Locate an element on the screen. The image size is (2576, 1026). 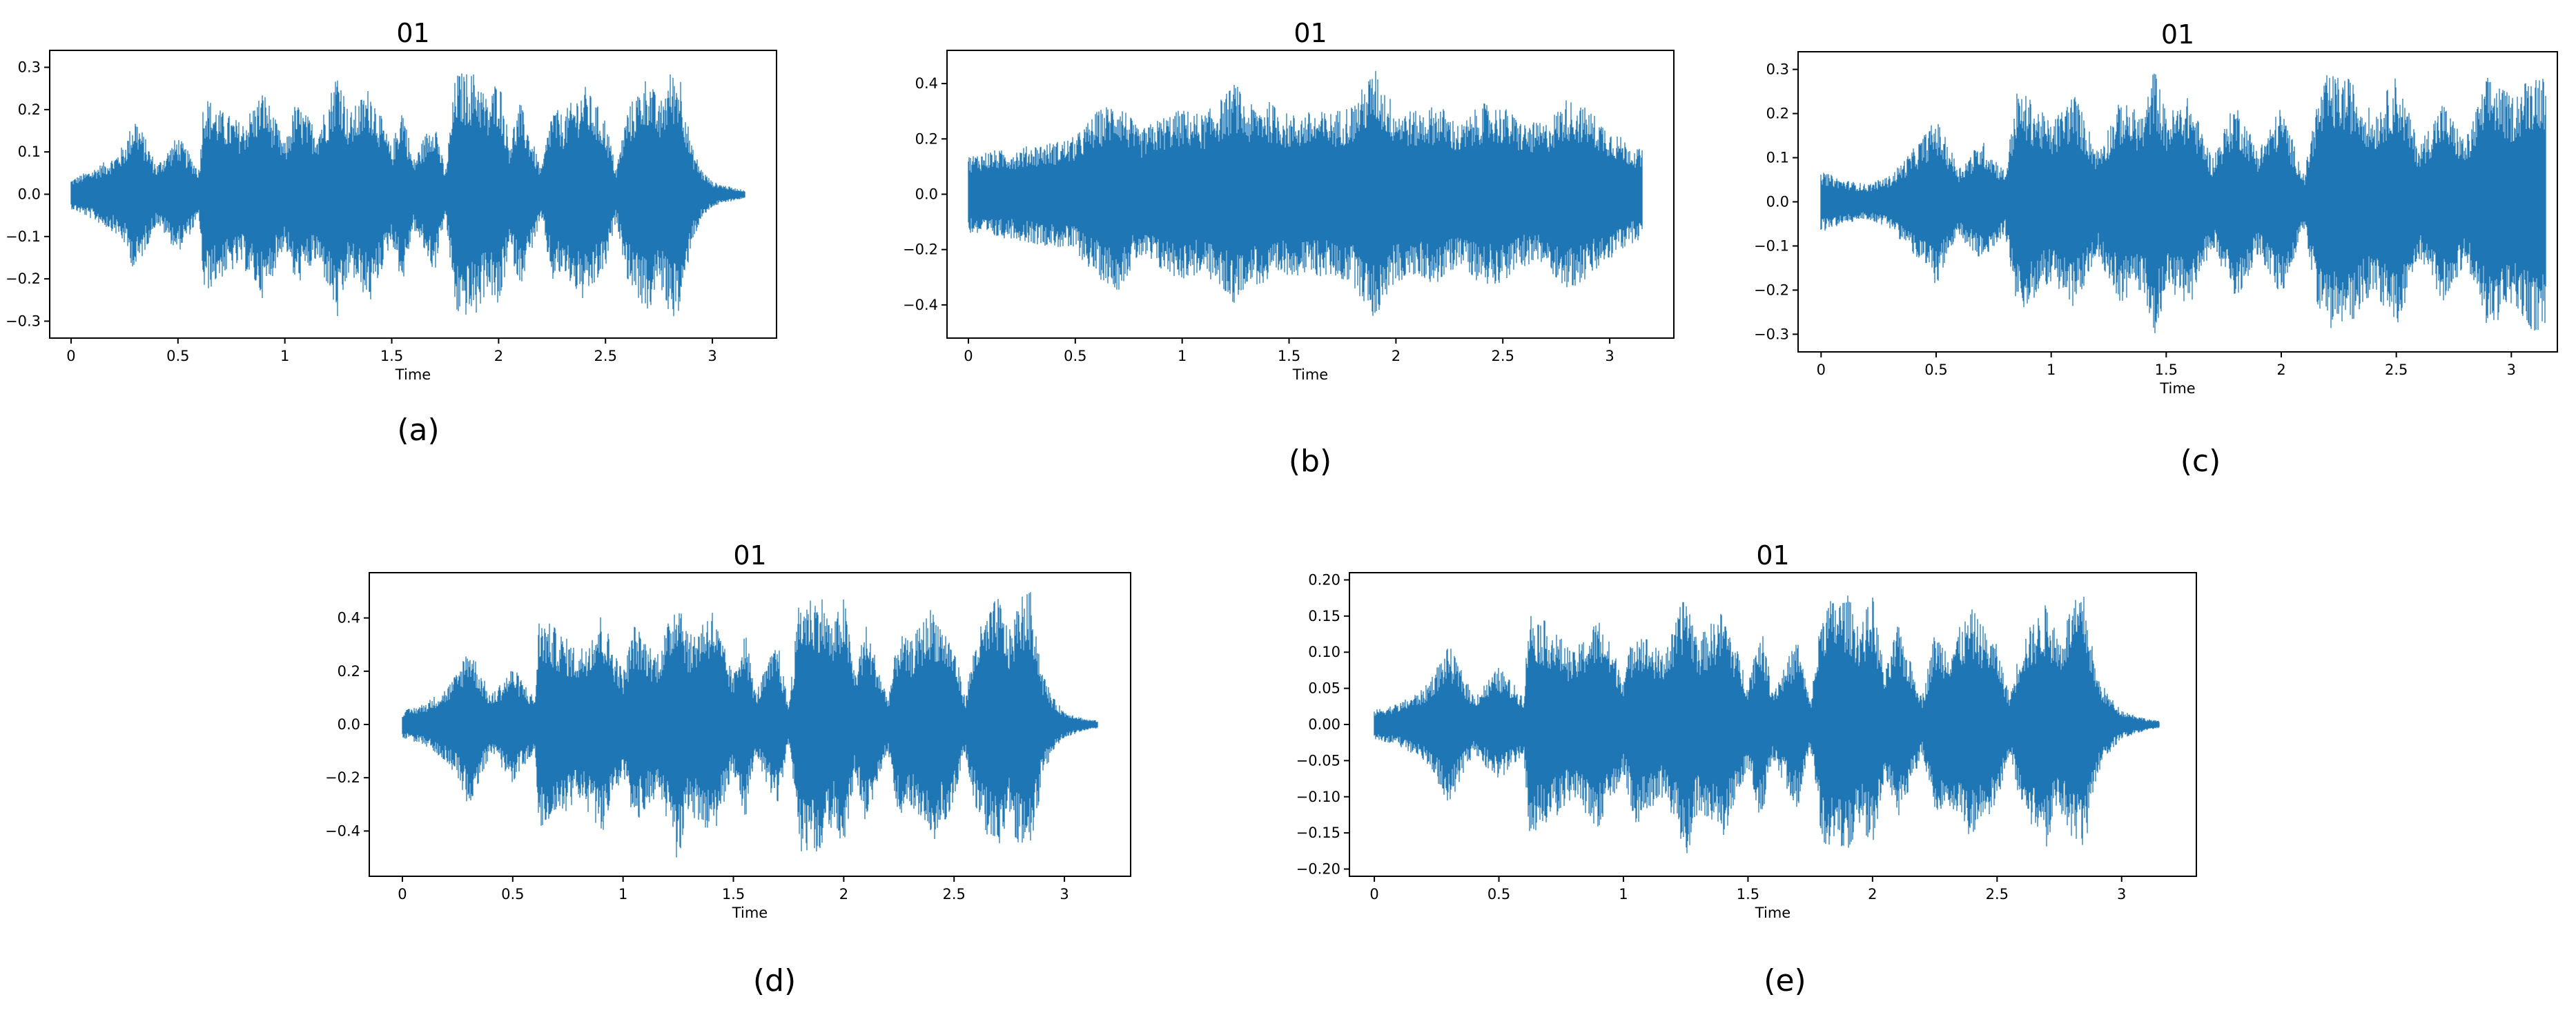
panel-label-d: (d) is located at coordinates (774, 980).